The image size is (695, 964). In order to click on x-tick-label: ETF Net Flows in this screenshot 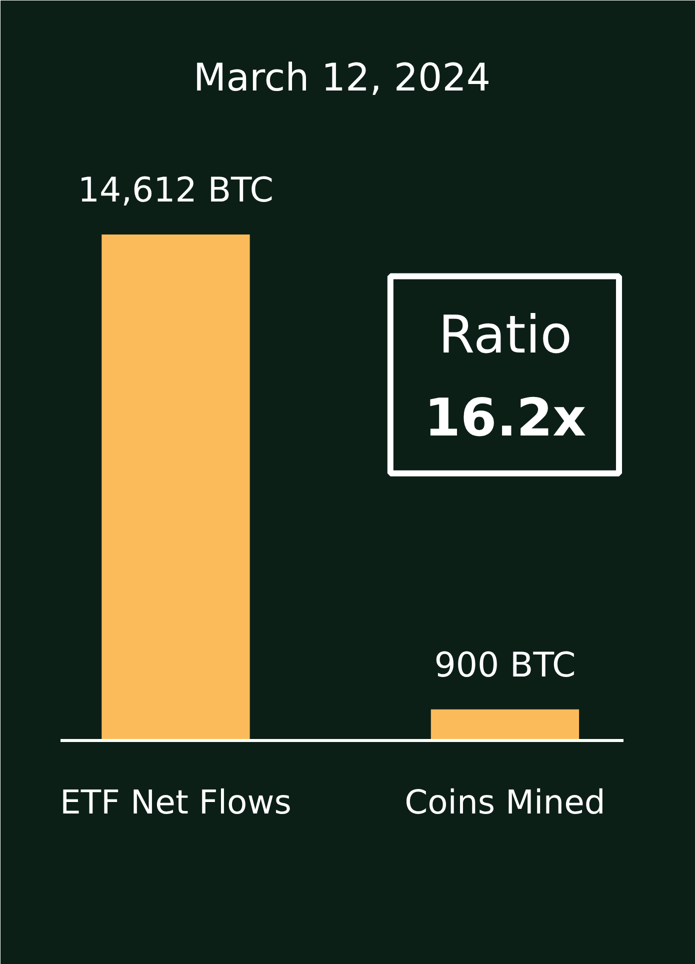, I will do `click(176, 802)`.